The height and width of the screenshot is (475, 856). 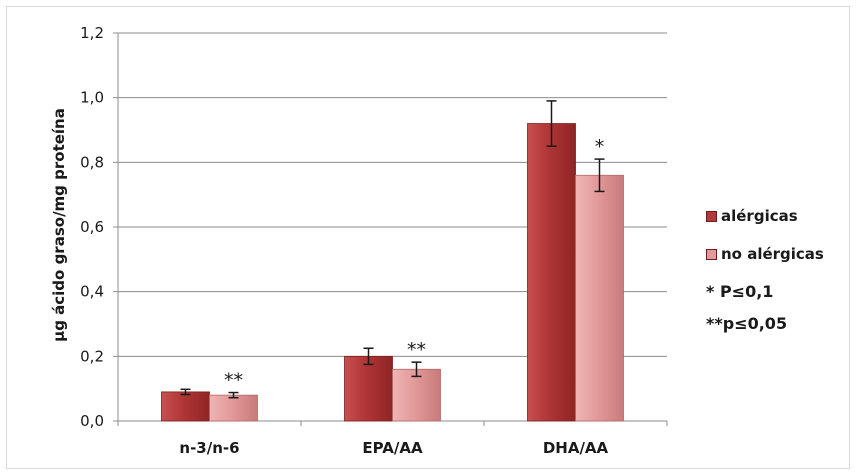 I want to click on legend-item-no-alergicas: no alérgicas, so click(x=778, y=254).